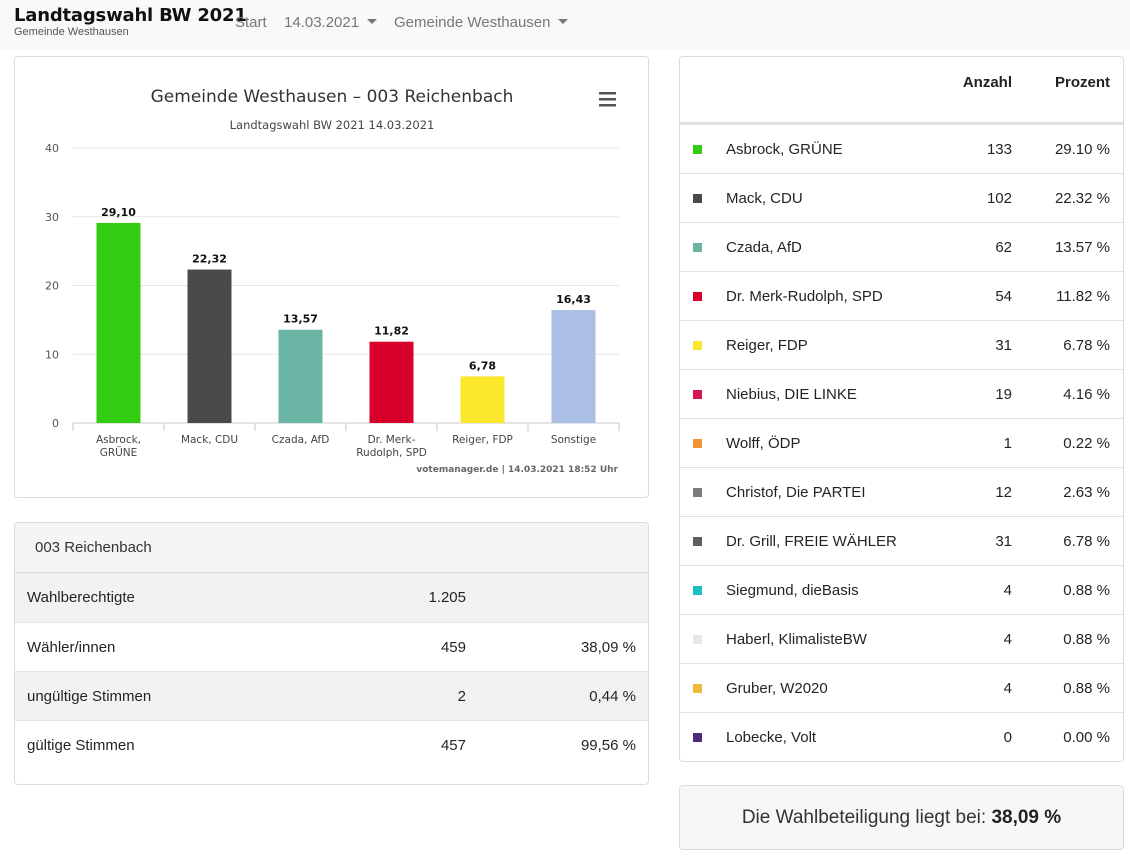  I want to click on bar-data-label: 13,57, so click(300, 319).